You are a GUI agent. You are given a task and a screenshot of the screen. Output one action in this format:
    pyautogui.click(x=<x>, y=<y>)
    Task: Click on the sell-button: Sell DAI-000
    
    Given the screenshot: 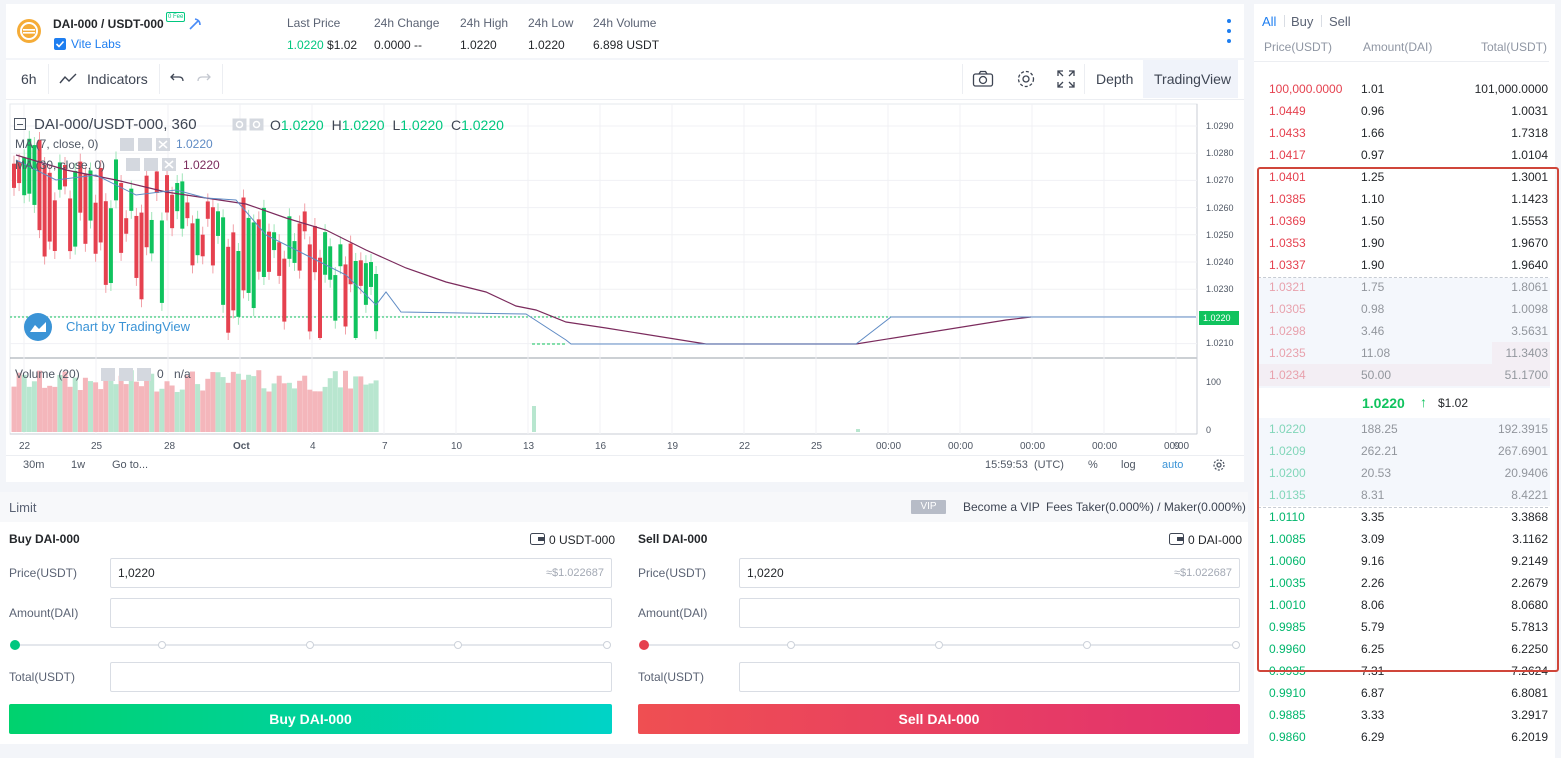 What is the action you would take?
    pyautogui.click(x=939, y=719)
    